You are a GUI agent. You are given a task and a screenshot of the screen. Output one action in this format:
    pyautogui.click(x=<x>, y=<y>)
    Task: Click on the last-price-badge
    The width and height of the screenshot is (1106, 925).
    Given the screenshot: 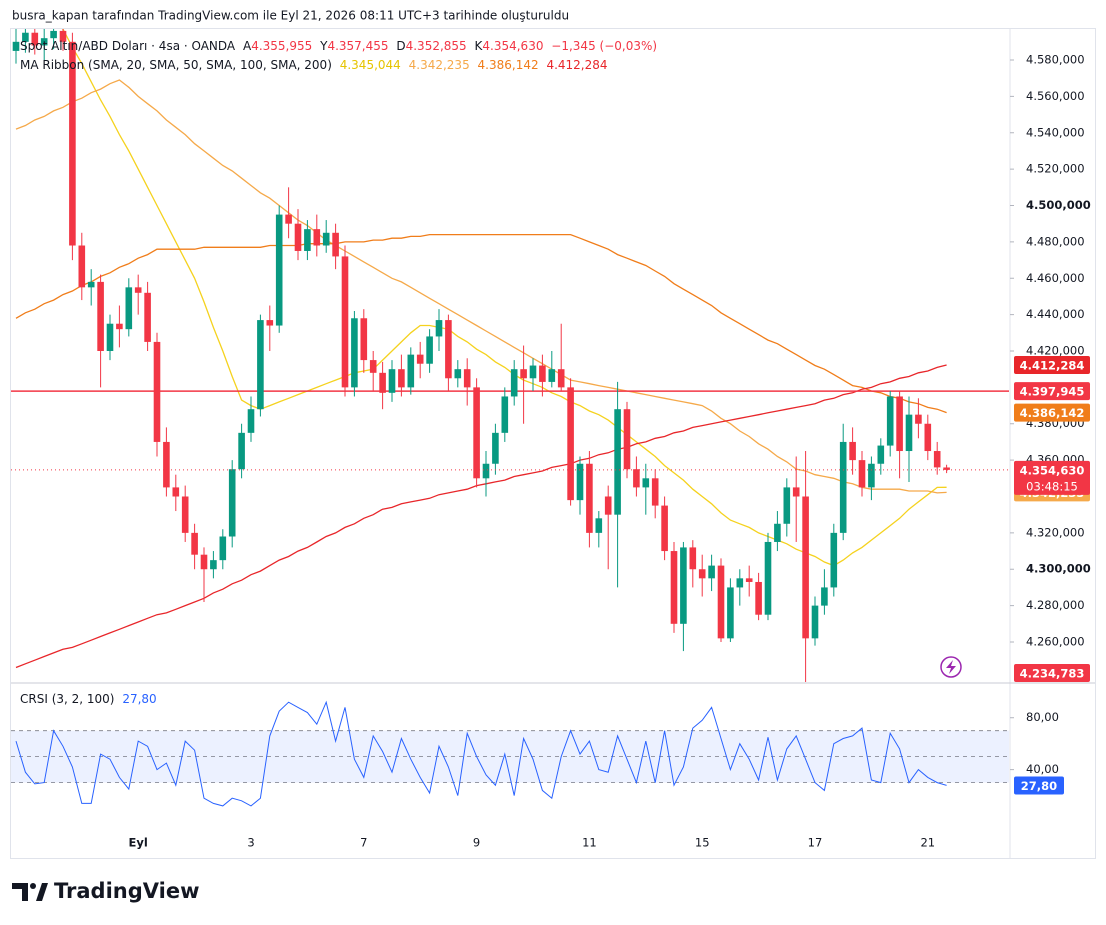 What is the action you would take?
    pyautogui.click(x=1052, y=477)
    